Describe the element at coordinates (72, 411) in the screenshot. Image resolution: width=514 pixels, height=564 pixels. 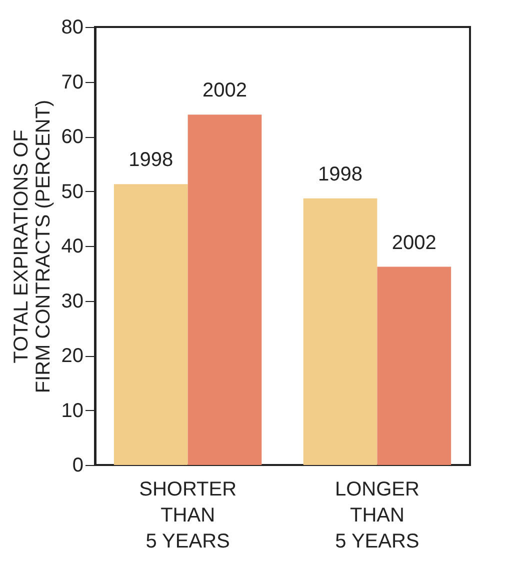
I see `y-tick-label: 10` at that location.